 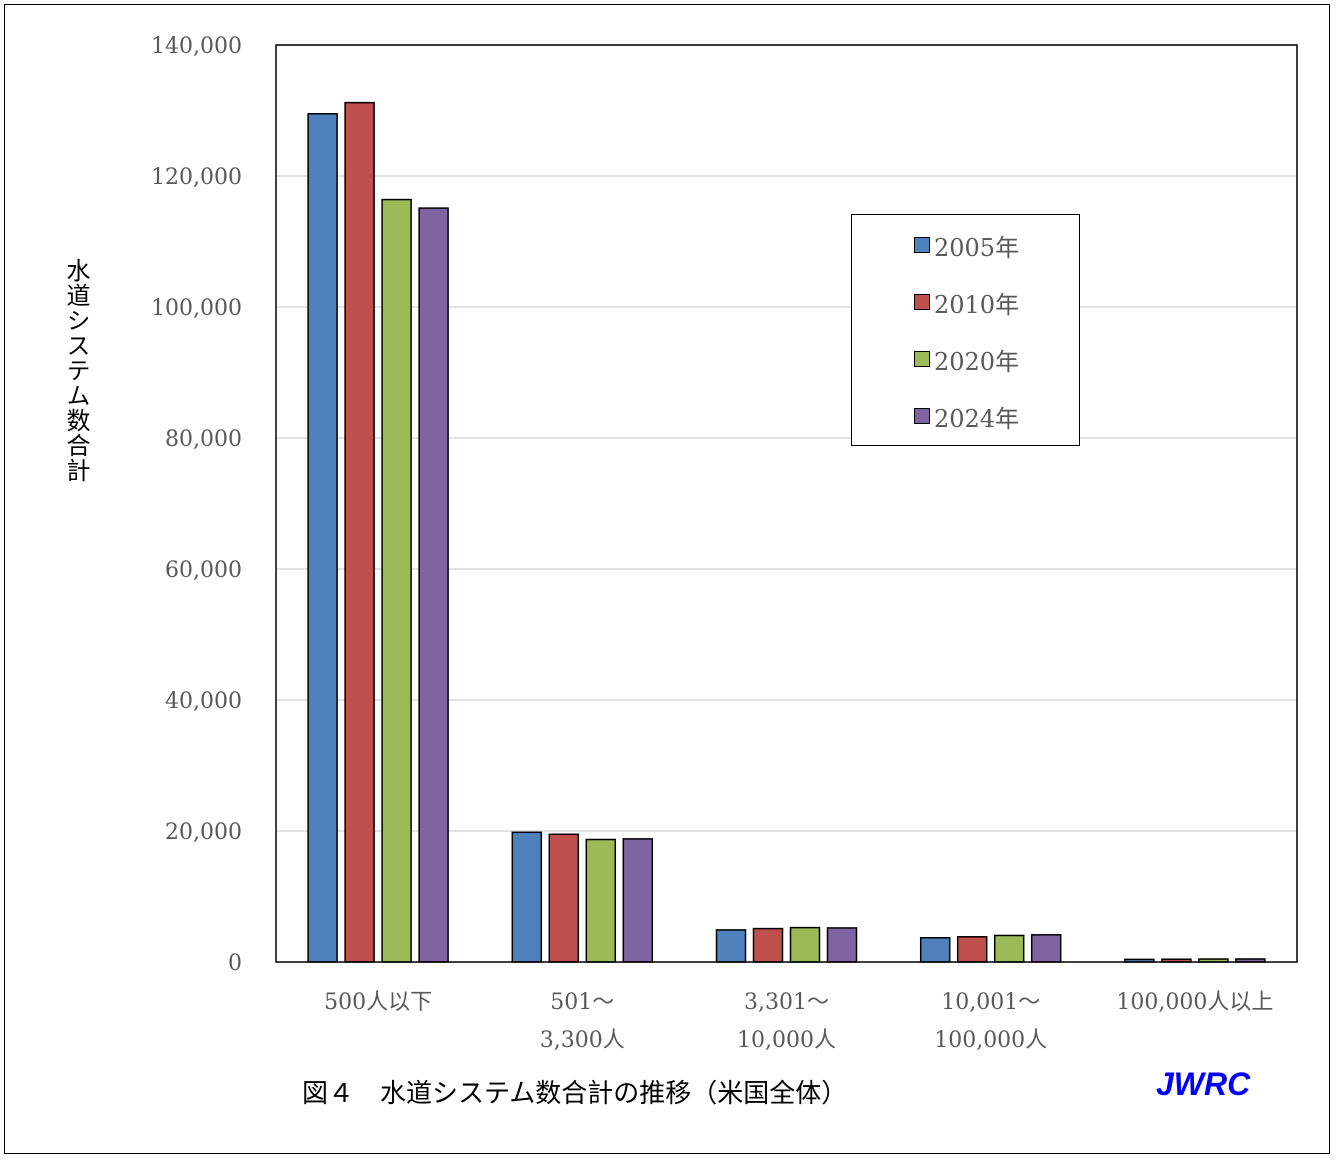 I want to click on legend-item-2020: 2020年, so click(x=967, y=360).